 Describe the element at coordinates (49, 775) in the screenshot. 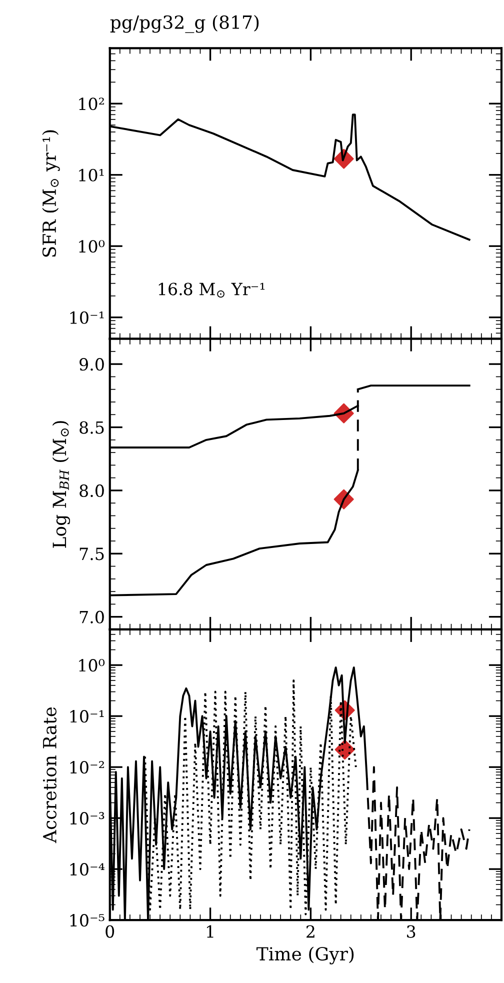

I see `y-axis-title: Accretion Rate` at that location.